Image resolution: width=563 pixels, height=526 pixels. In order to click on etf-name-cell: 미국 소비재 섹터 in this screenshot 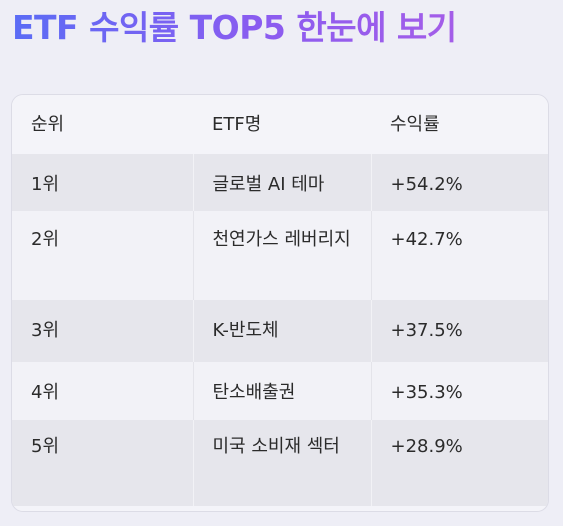, I will do `click(281, 463)`.